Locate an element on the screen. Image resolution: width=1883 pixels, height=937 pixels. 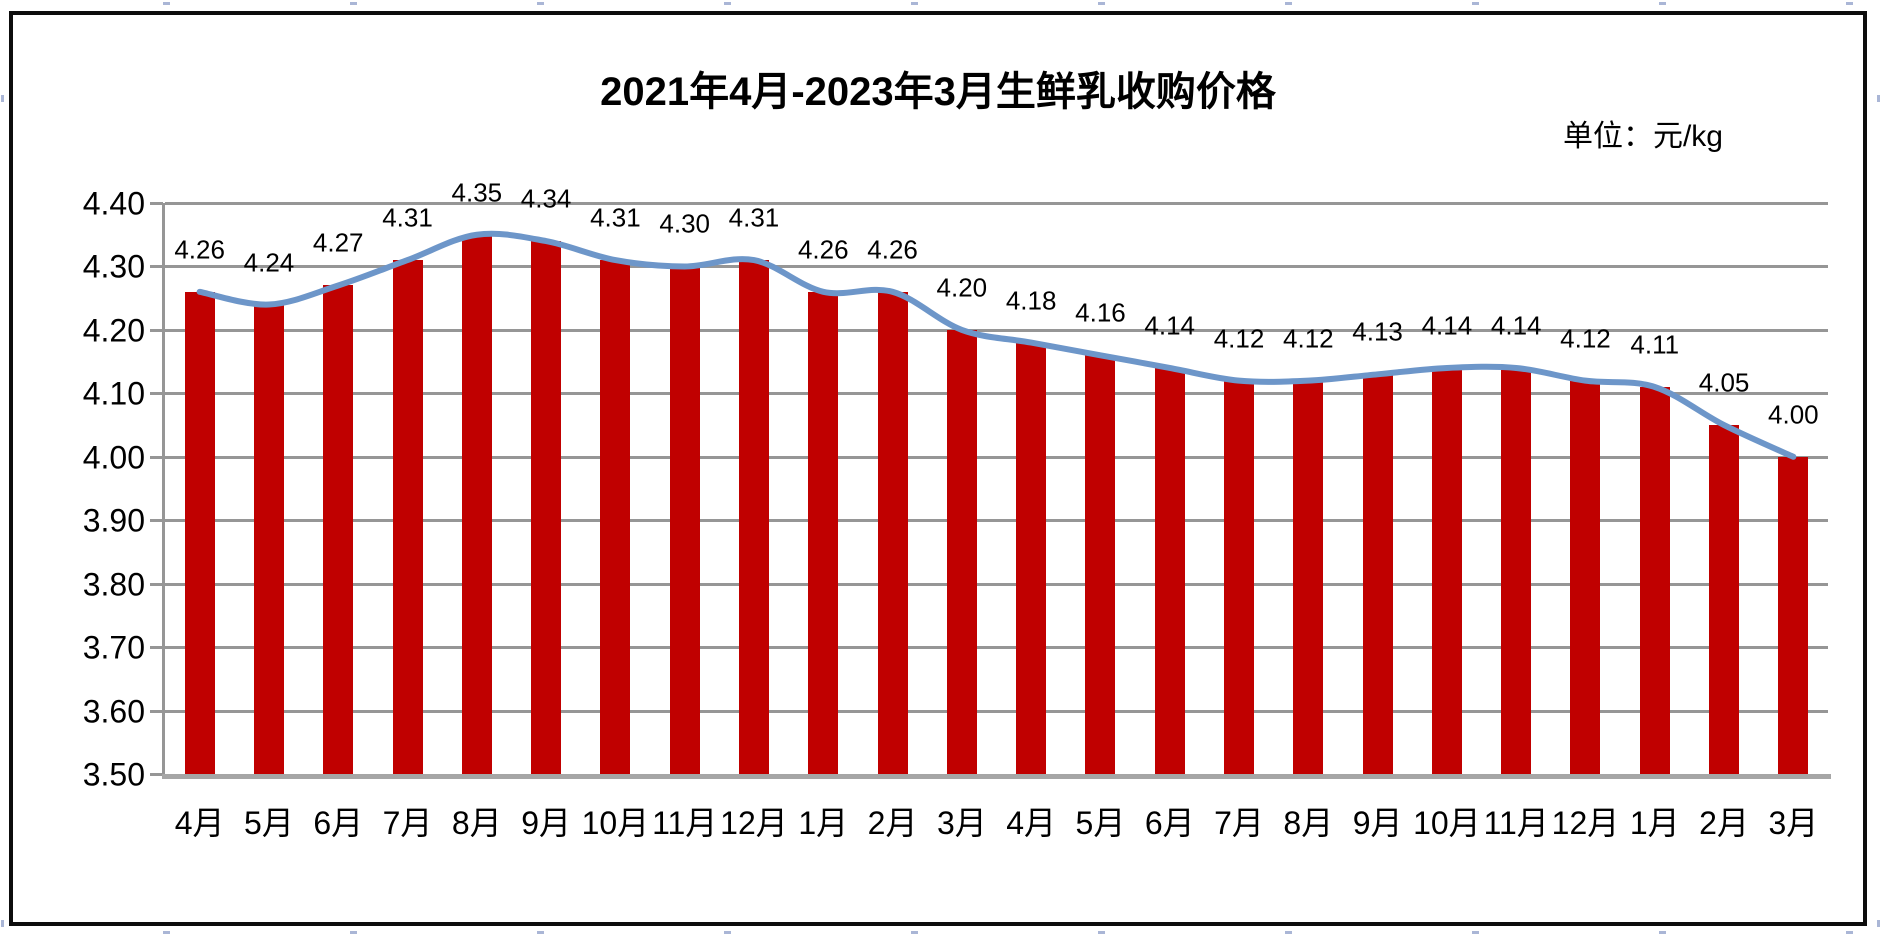
data-label: 4.18 is located at coordinates (1031, 300).